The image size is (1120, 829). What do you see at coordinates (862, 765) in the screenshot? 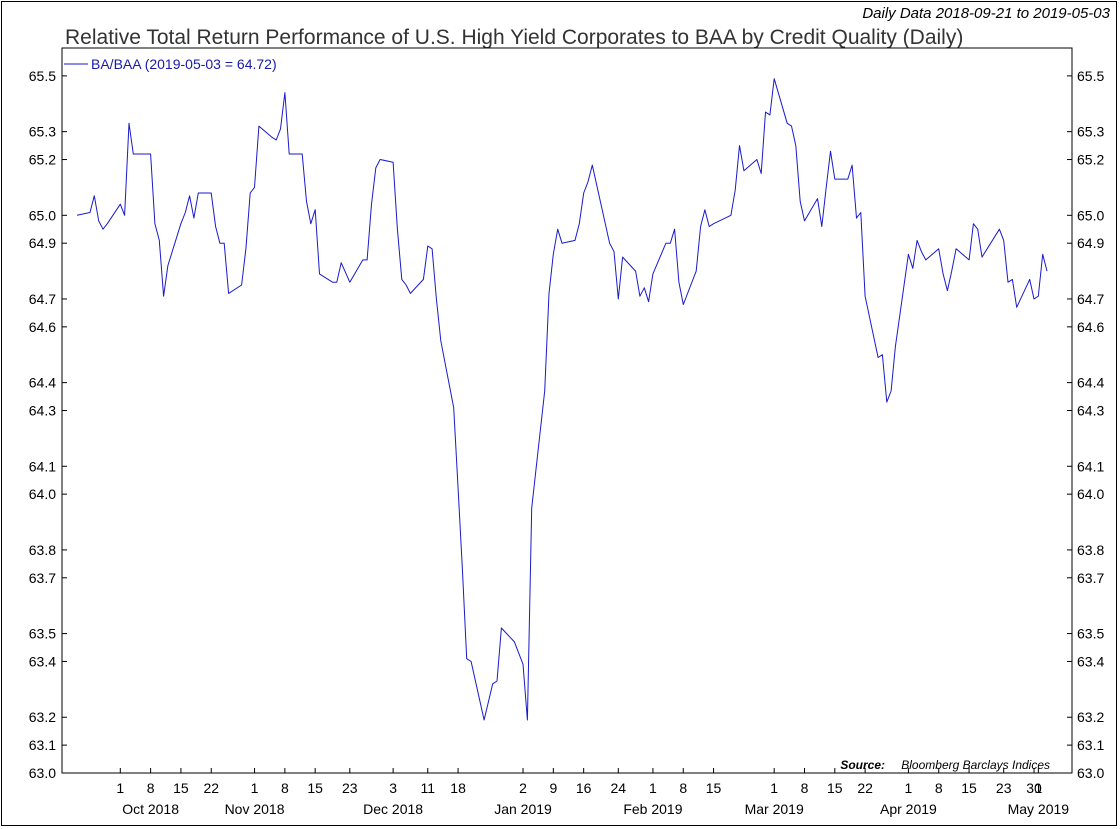
I see `source-label: Source:` at bounding box center [862, 765].